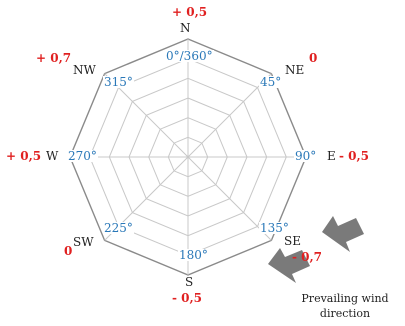  I want to click on coefficient-w: + 0,5, so click(24, 156).